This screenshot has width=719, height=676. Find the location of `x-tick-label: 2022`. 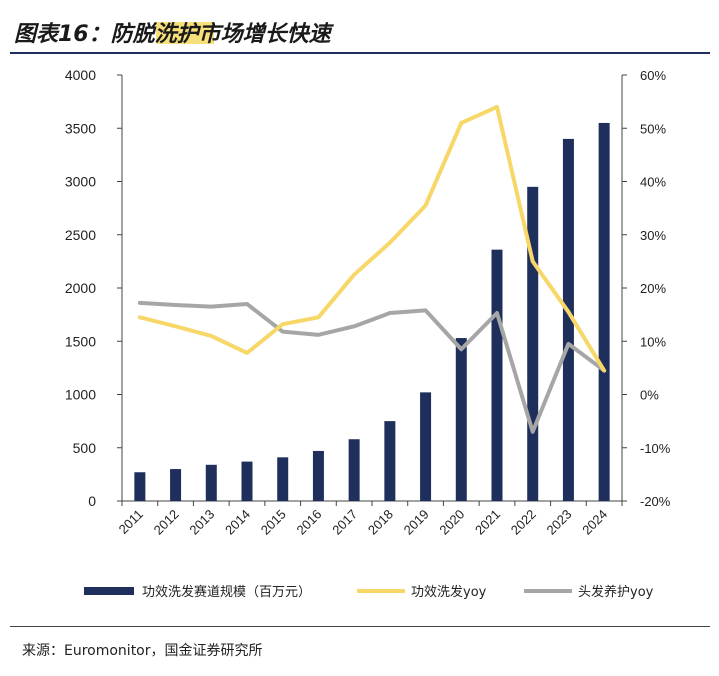

x-tick-label: 2022 is located at coordinates (523, 522).